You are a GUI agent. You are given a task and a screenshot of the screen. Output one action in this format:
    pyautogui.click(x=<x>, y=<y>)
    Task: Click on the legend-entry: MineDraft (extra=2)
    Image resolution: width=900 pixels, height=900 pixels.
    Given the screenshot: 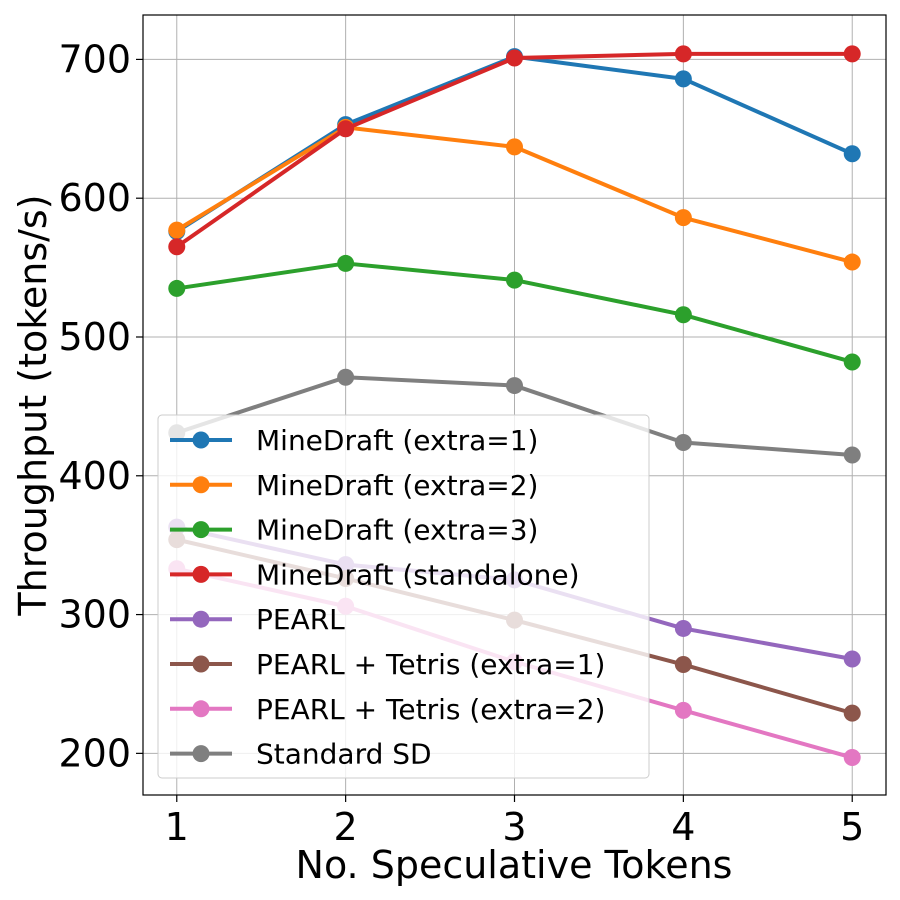 What is the action you would take?
    pyautogui.click(x=354, y=485)
    